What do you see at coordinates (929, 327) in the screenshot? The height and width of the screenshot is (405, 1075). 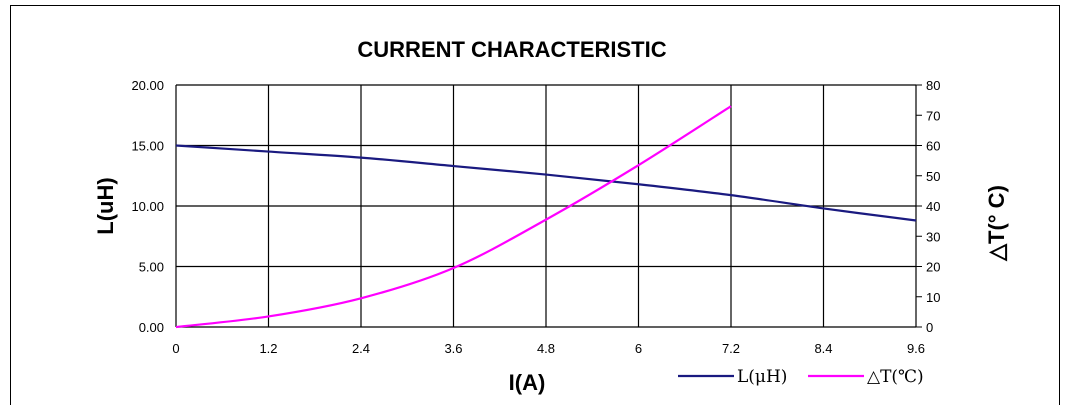 I see `y-right-tick-label: 0` at bounding box center [929, 327].